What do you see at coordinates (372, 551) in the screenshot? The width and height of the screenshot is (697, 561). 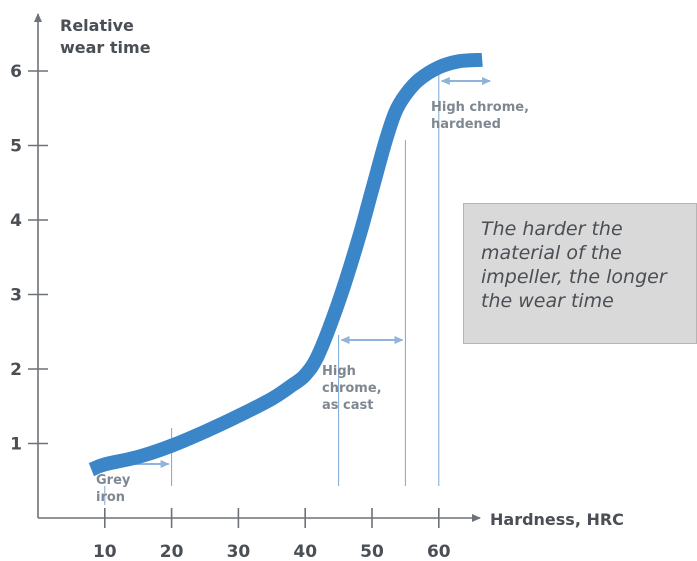 I see `x-tick-label-50: 50` at bounding box center [372, 551].